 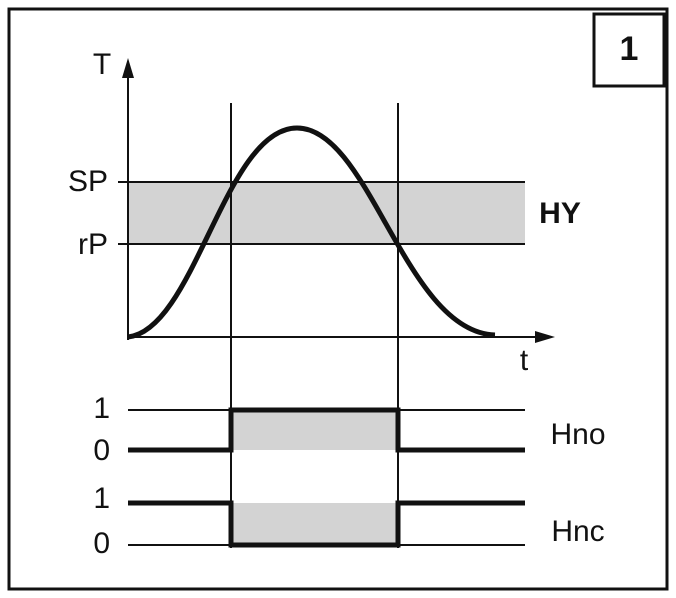 I want to click on rp-label: rP, so click(x=93, y=244).